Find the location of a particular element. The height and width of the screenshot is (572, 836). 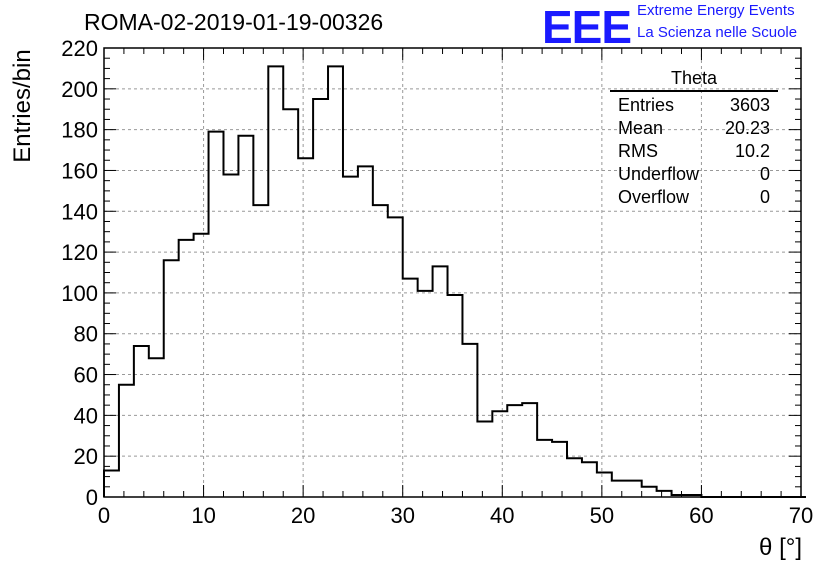

x-tick-label: 0 is located at coordinates (104, 515).